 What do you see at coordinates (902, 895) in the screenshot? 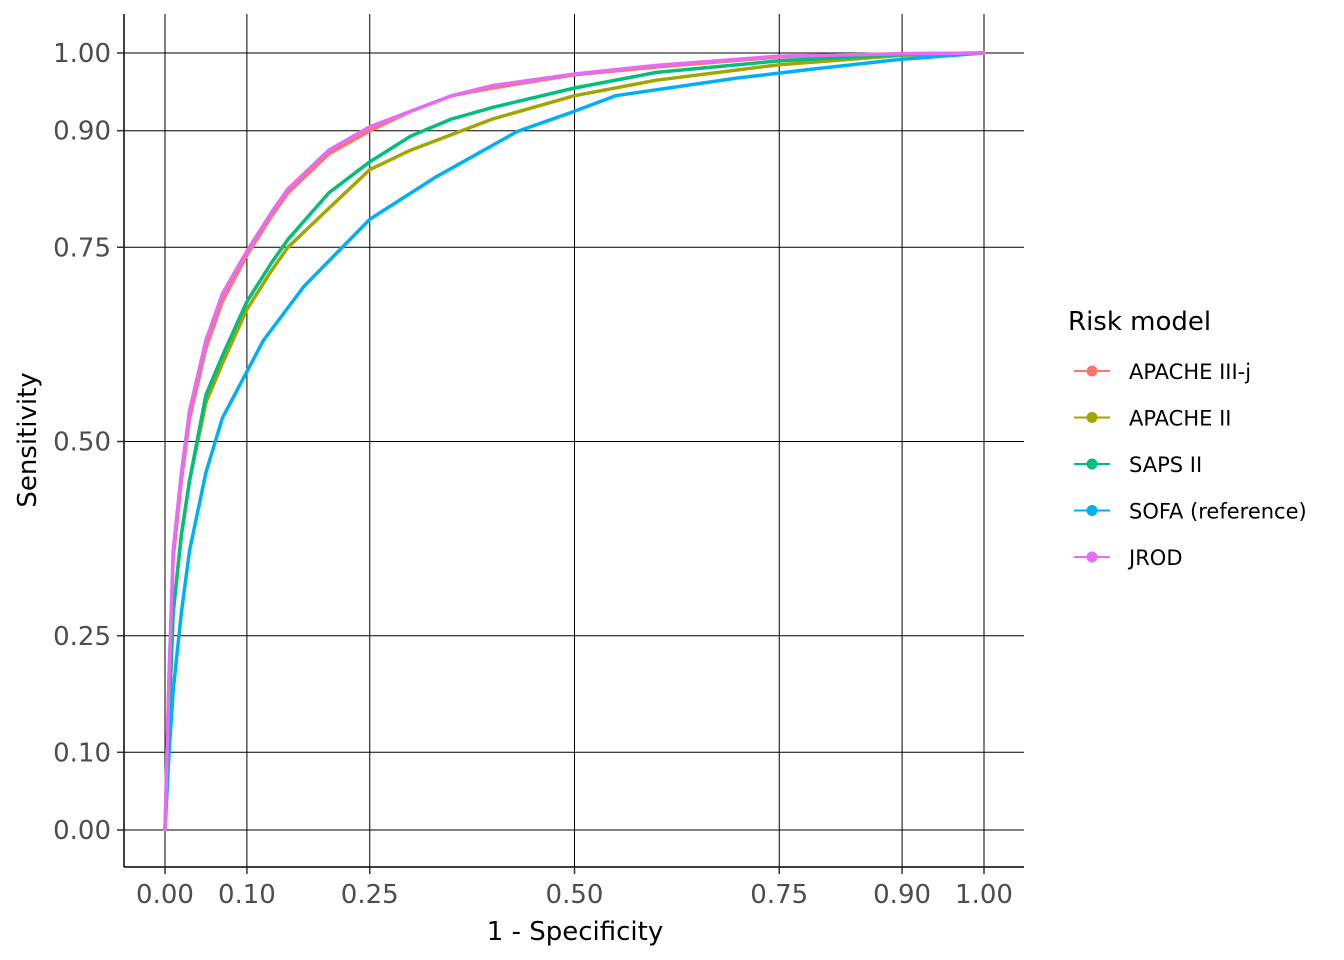
I see `x-tick-label: 0.90` at bounding box center [902, 895].